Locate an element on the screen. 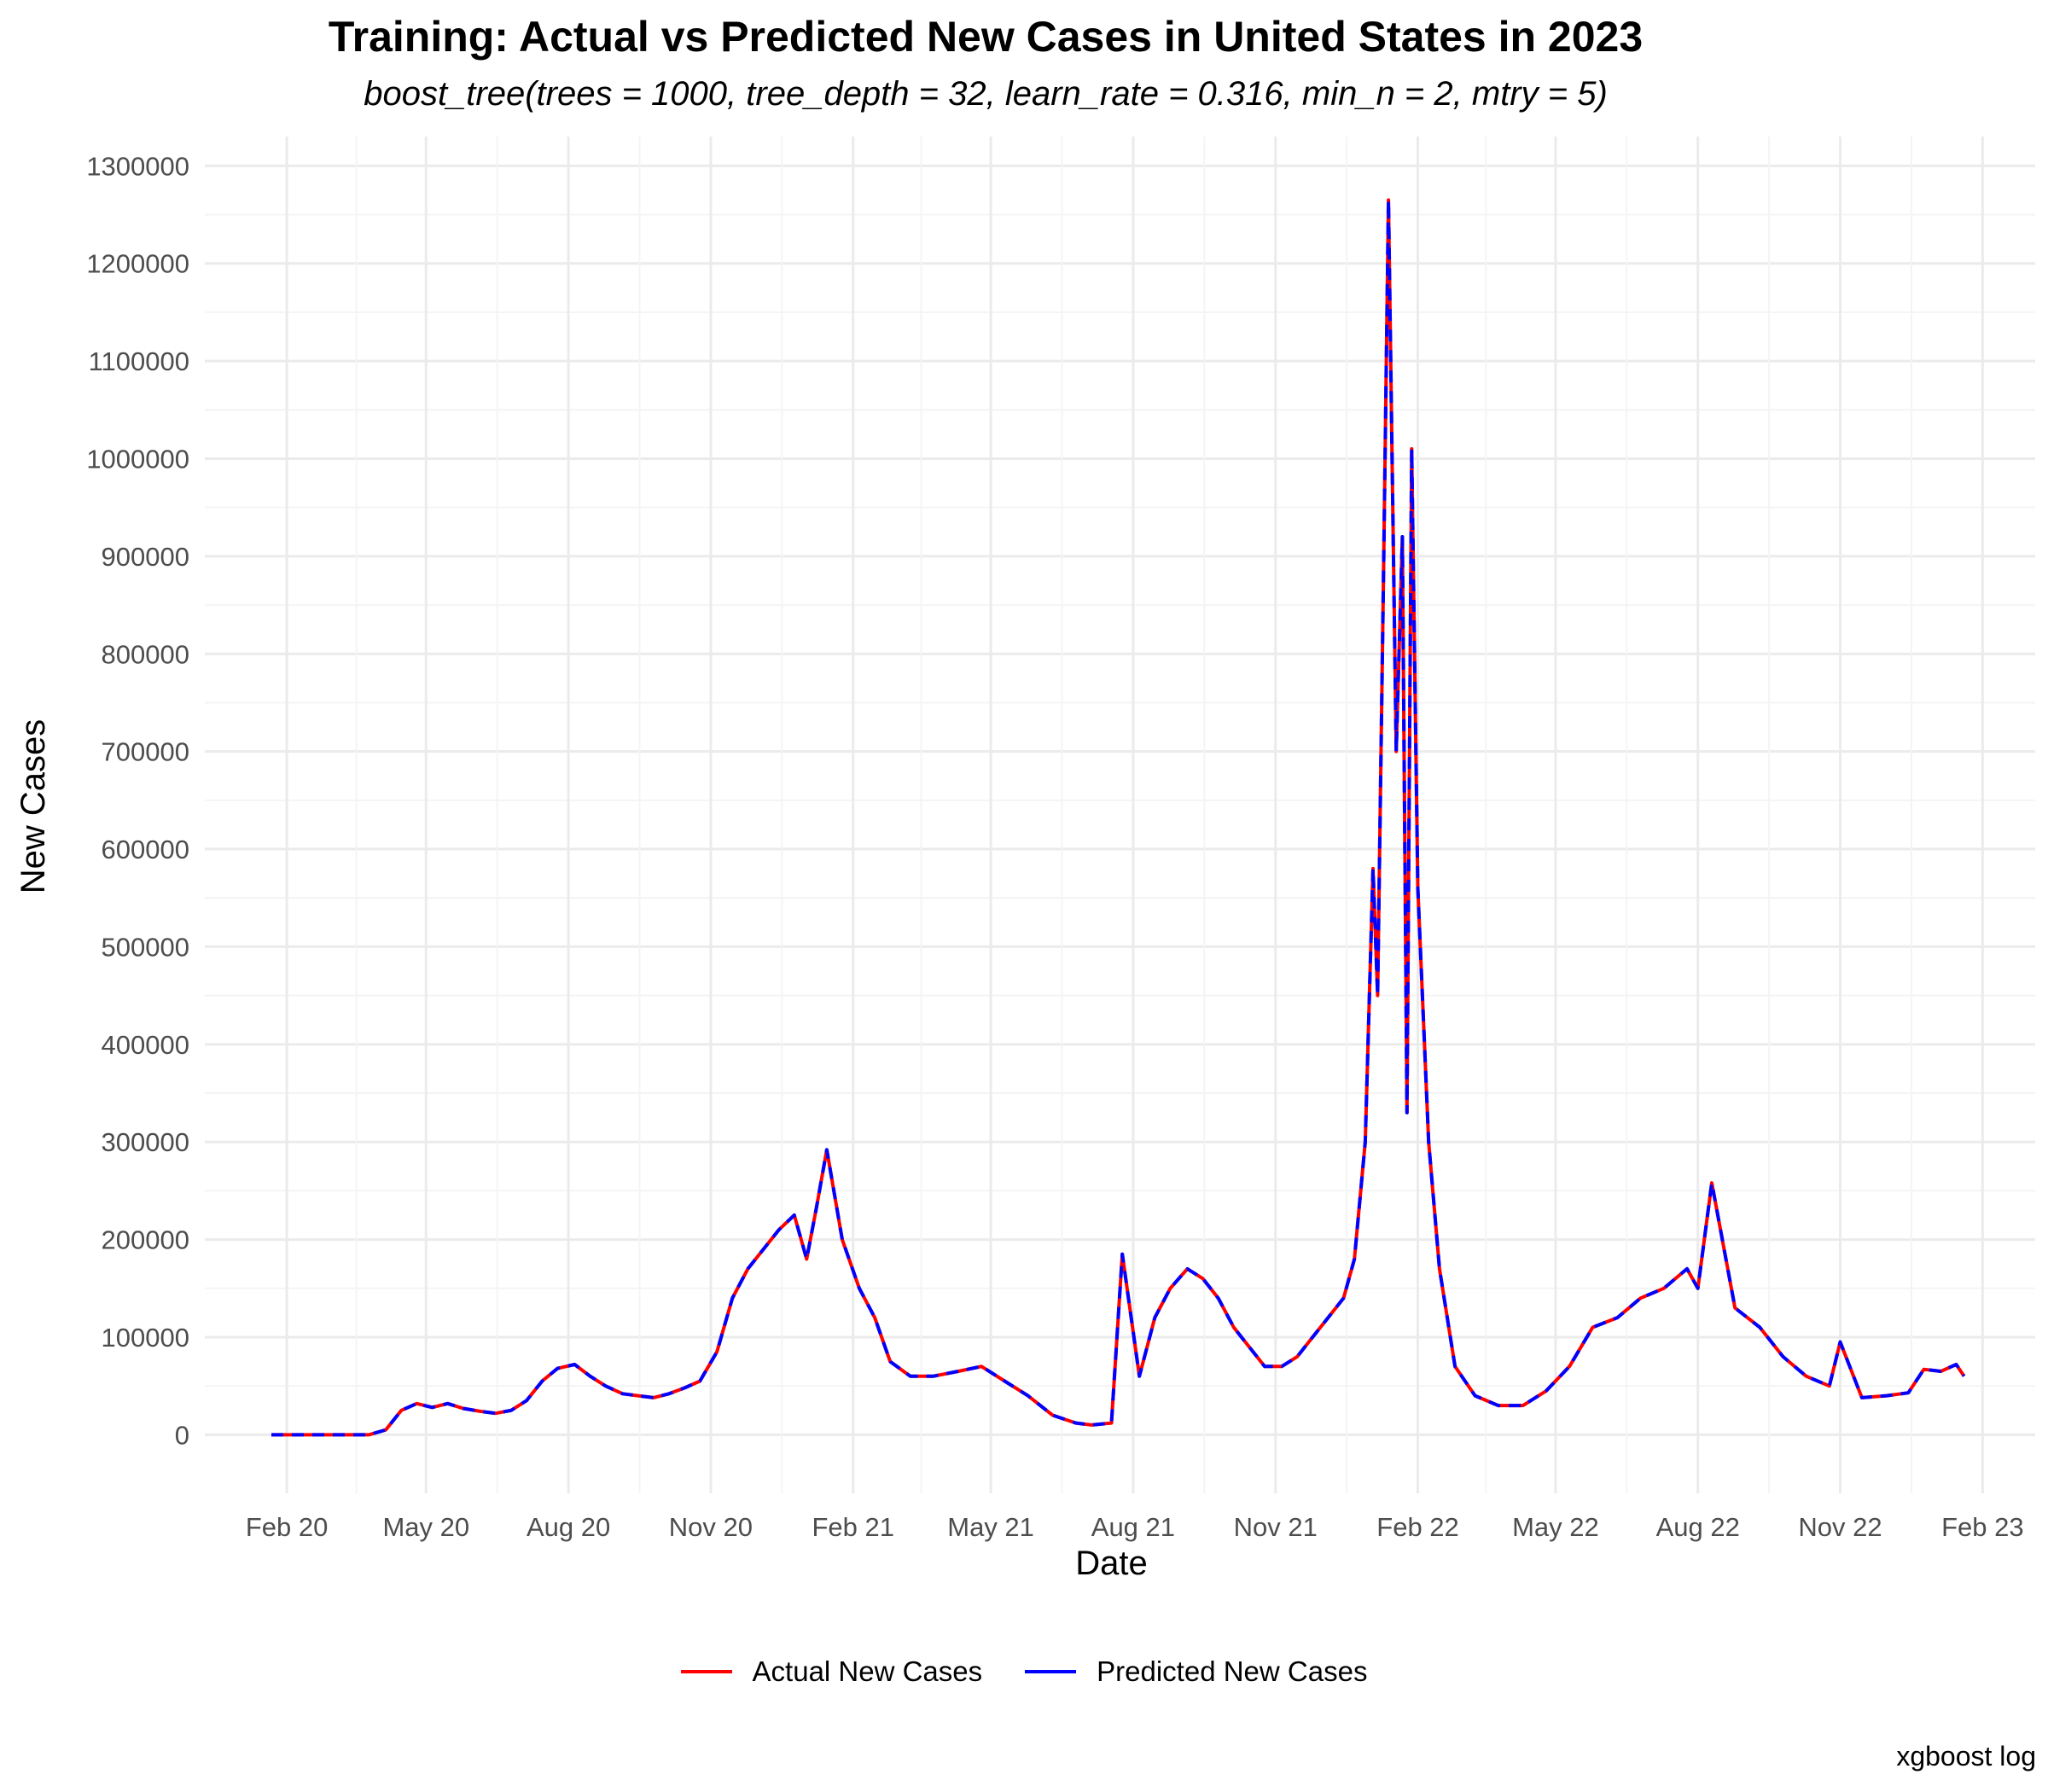 Image resolution: width=2048 pixels, height=1792 pixels. x-tick-label: May 20 is located at coordinates (425, 1527).